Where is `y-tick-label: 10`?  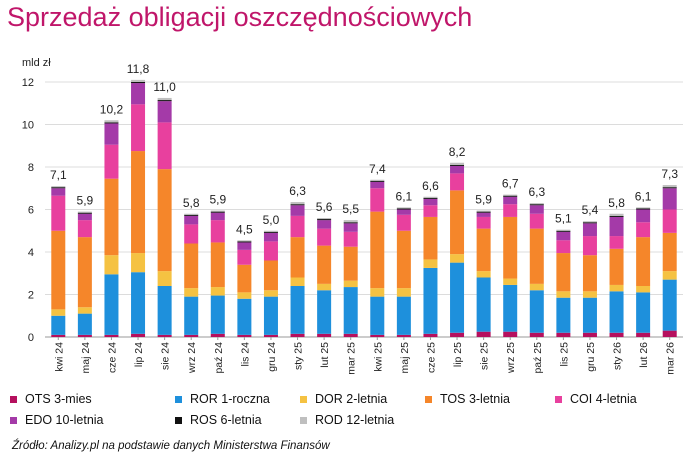
y-tick-label: 10 is located at coordinates (28, 126).